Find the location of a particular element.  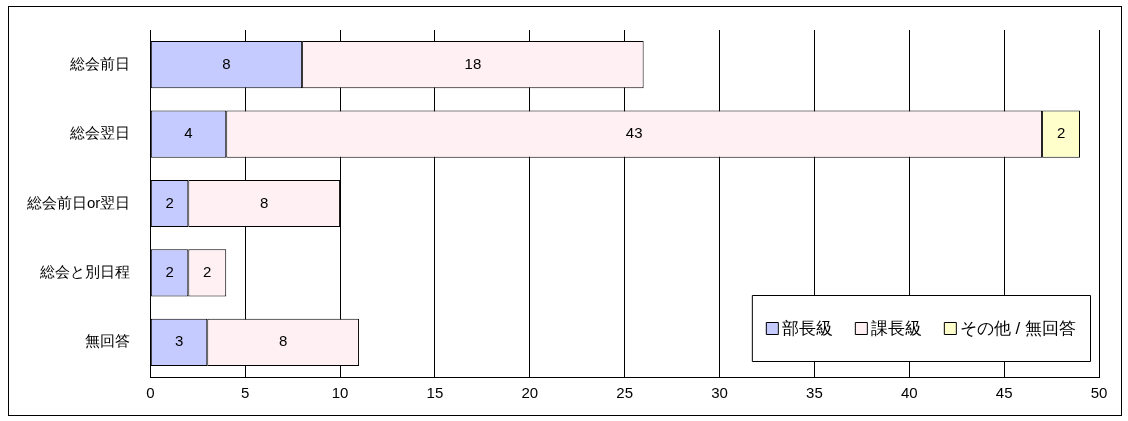

legend-label: 課長級 is located at coordinates (896, 328).